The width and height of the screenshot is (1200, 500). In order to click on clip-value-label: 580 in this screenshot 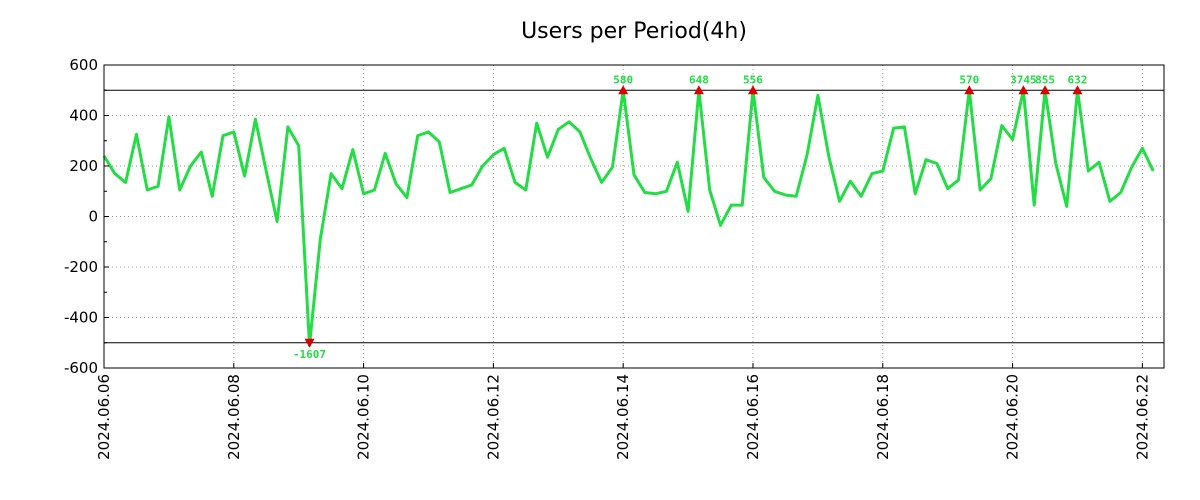, I will do `click(623, 79)`.